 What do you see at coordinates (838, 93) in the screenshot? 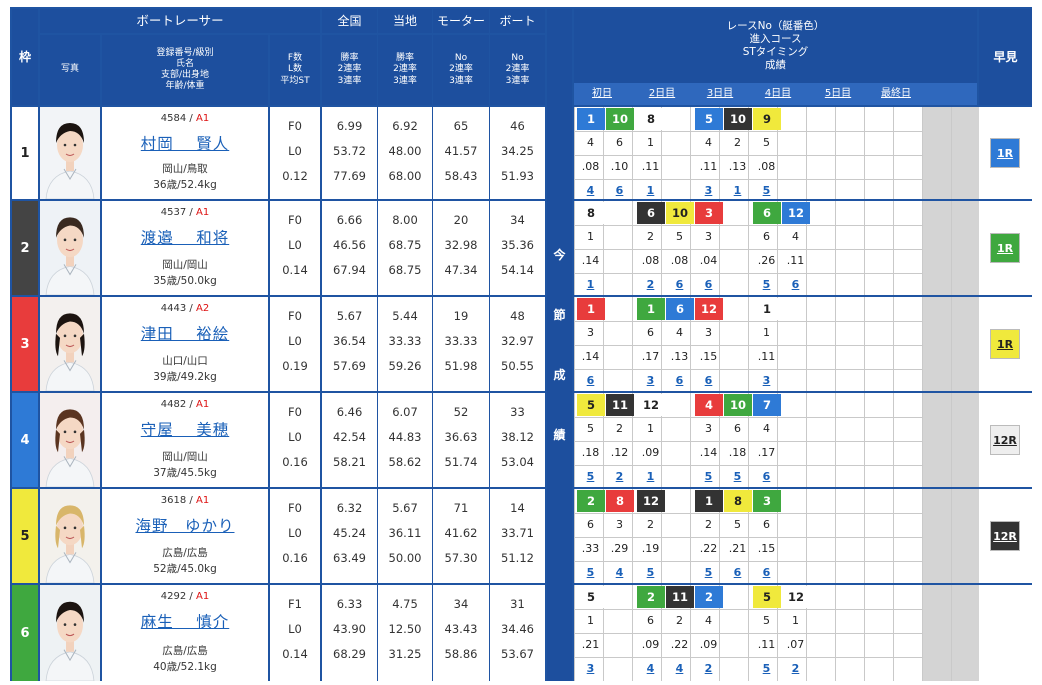
I see `day-header-5: 5日目` at bounding box center [838, 93].